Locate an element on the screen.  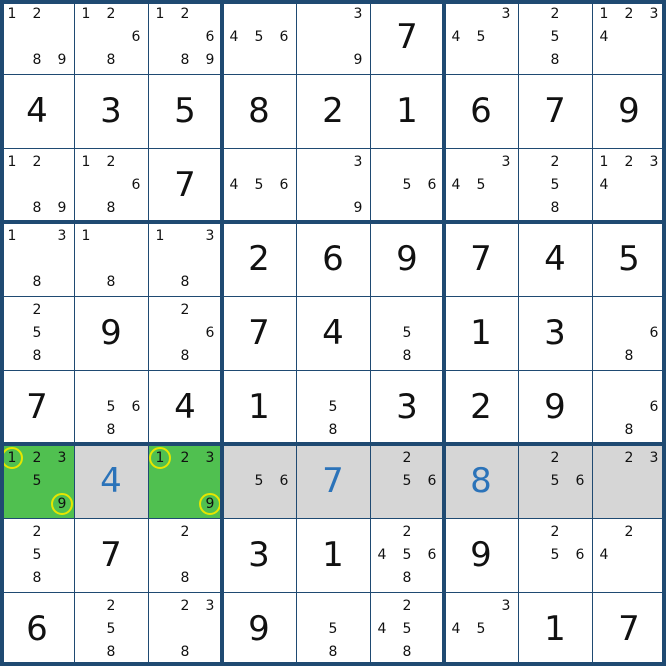
cell-r2c1: 4 is located at coordinates (37, 111).